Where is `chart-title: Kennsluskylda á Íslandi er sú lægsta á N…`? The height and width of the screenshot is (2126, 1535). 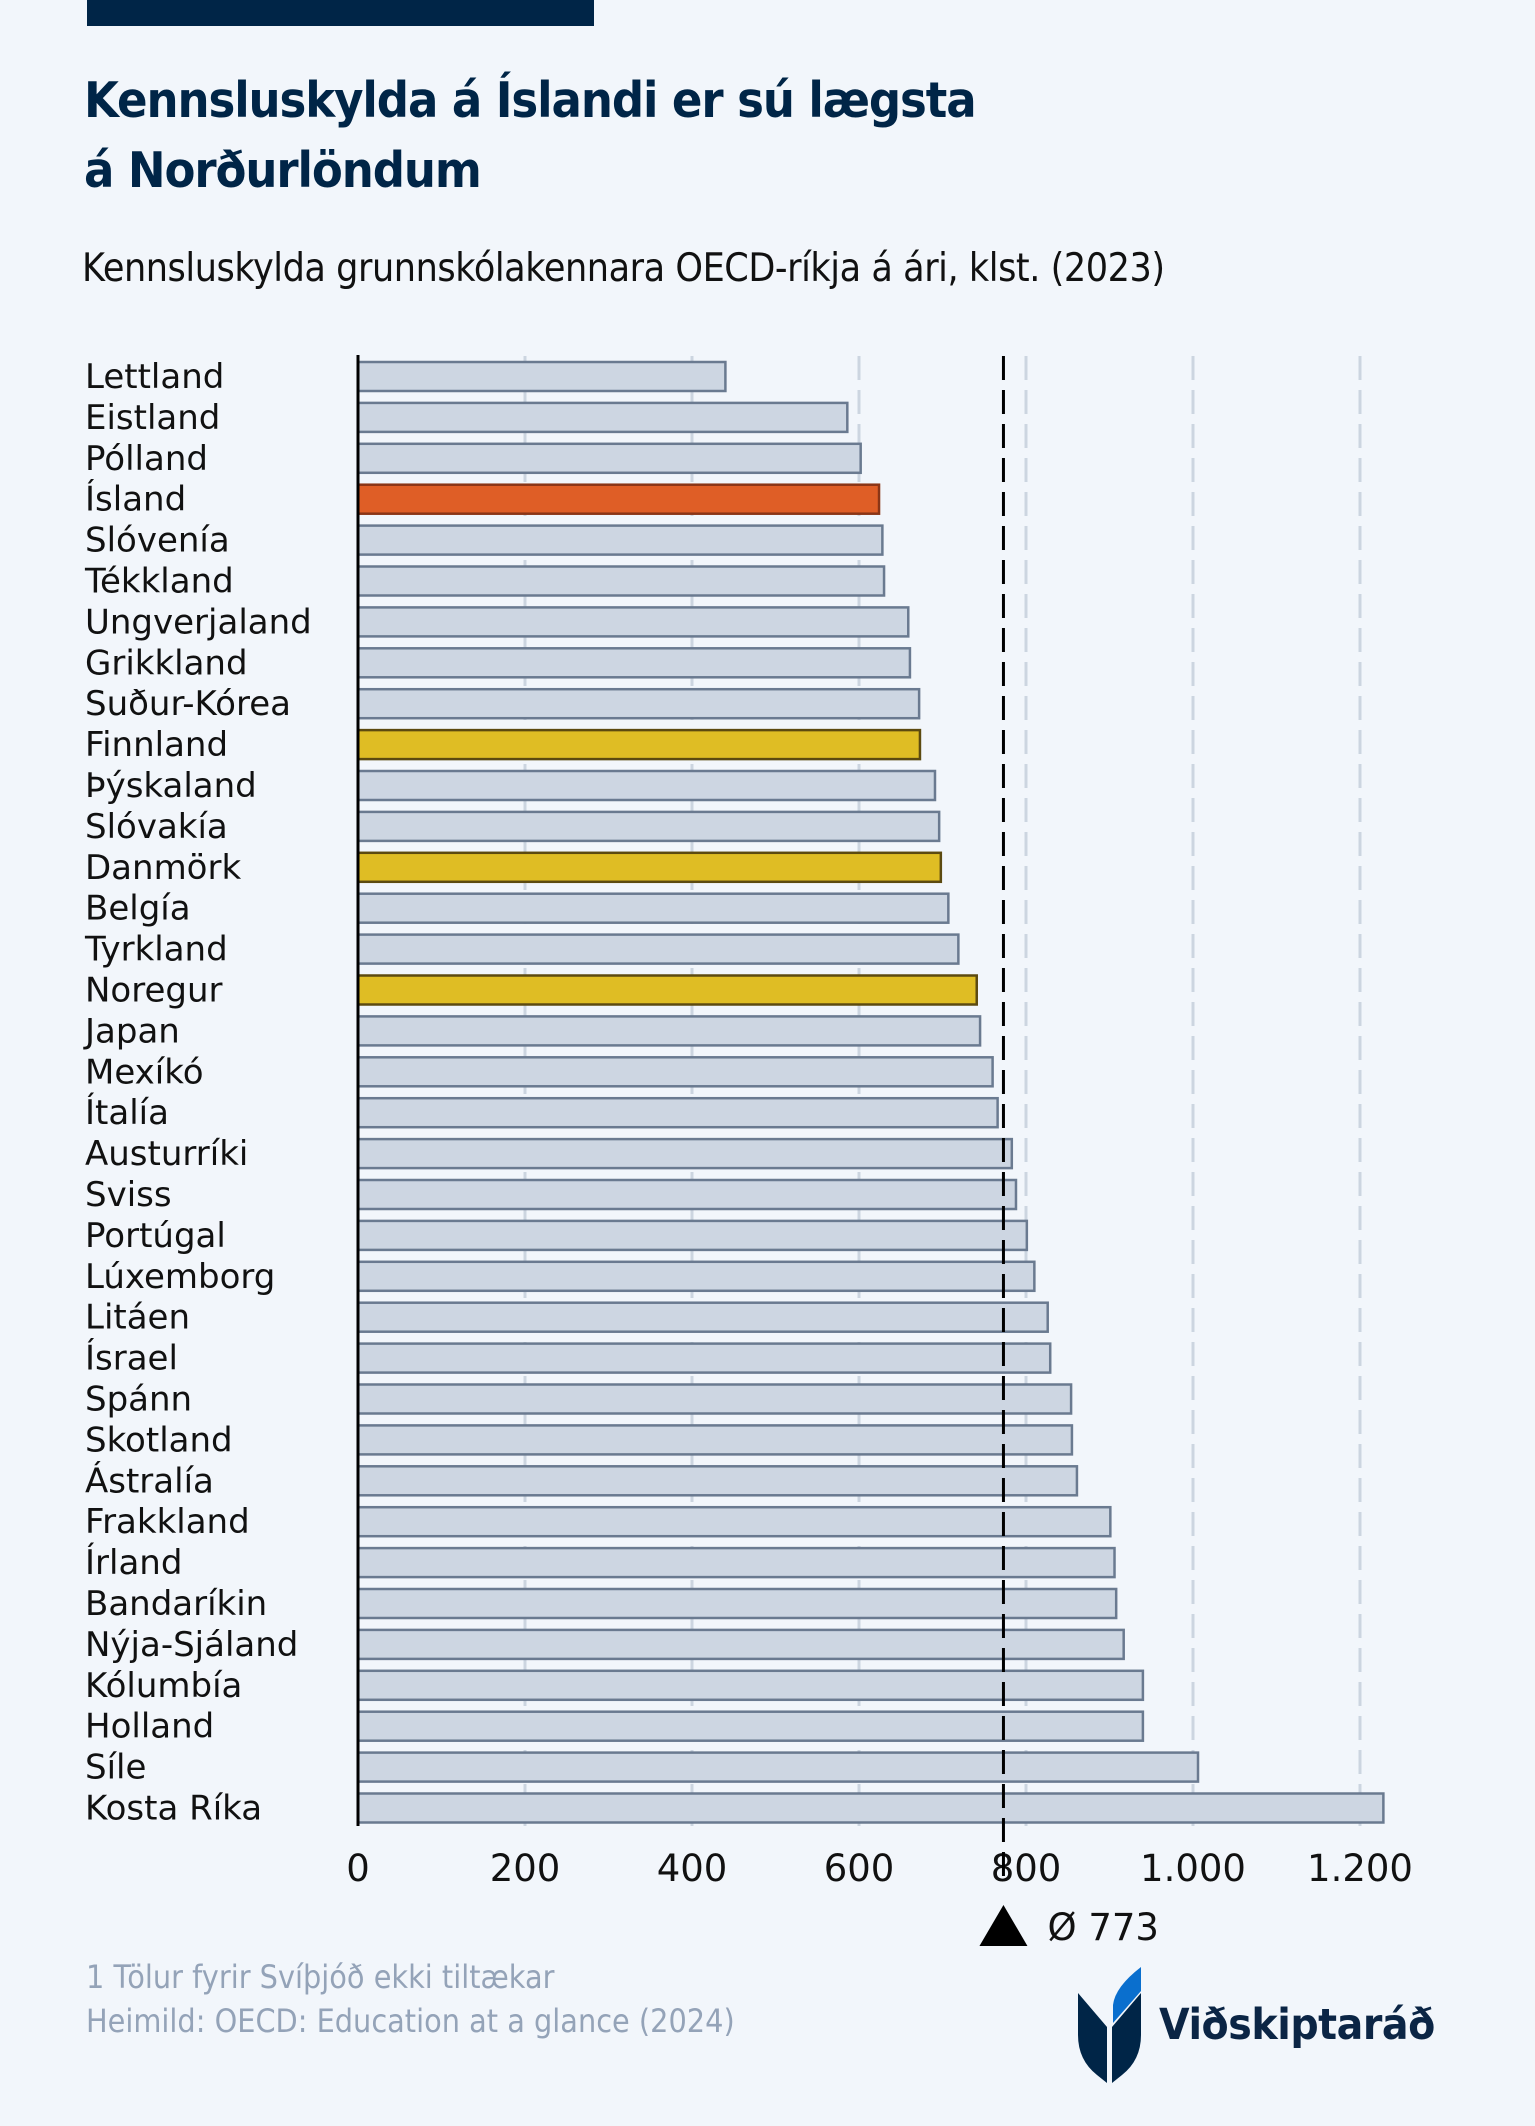 chart-title: Kennsluskylda á Íslandi er sú lægsta á N… is located at coordinates (636, 136).